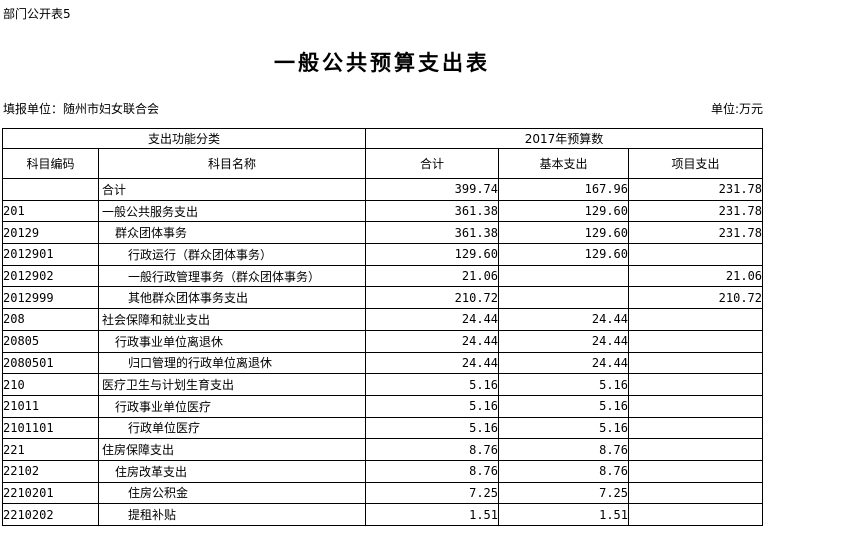 The image size is (867, 556). What do you see at coordinates (432, 276) in the screenshot?
I see `total-cell: 21.06` at bounding box center [432, 276].